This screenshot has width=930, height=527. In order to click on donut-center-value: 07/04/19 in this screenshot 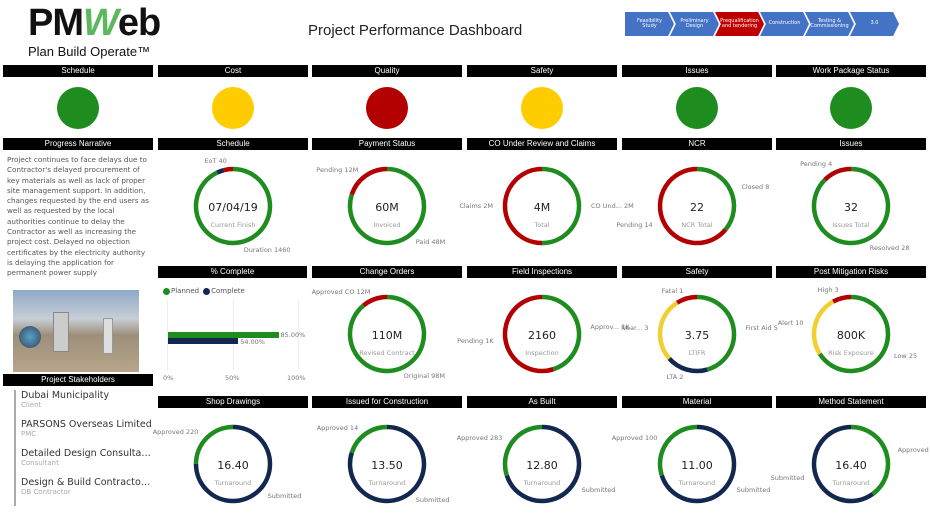, I will do `click(233, 207)`.